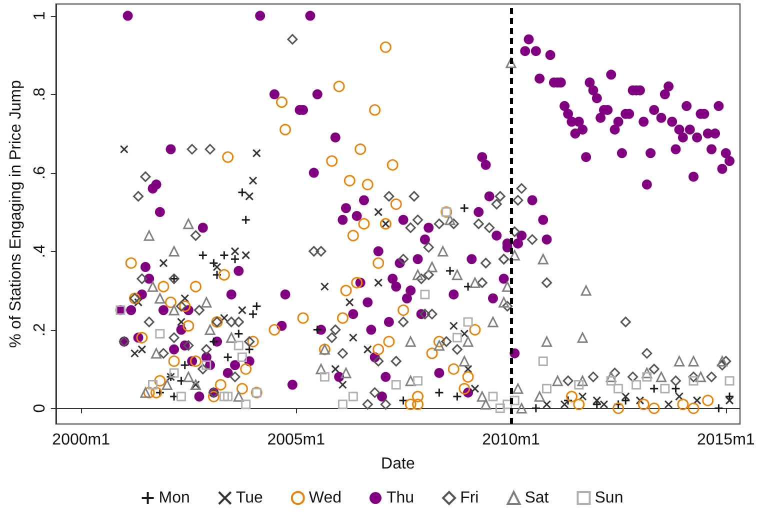 This screenshot has width=764, height=515. Describe the element at coordinates (81, 440) in the screenshot. I see `x-tick-label: 2000m1` at that location.